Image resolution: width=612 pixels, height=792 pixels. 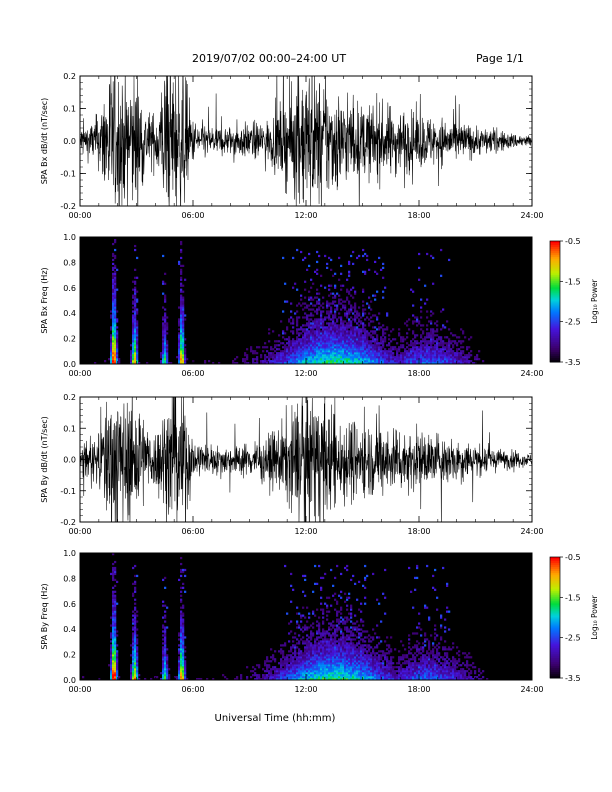 I want to click on page-indicator: Page 1/1, so click(x=500, y=58).